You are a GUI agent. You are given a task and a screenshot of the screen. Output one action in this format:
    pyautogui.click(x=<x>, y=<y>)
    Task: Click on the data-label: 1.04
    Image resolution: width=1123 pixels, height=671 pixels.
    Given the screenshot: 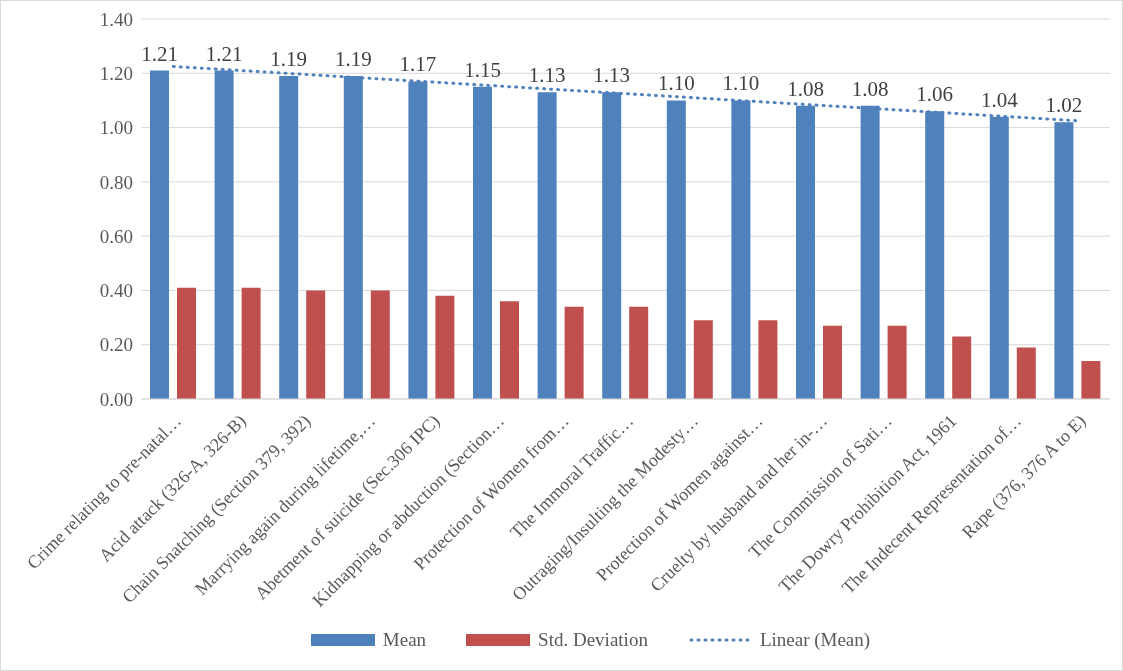 What is the action you would take?
    pyautogui.click(x=999, y=99)
    